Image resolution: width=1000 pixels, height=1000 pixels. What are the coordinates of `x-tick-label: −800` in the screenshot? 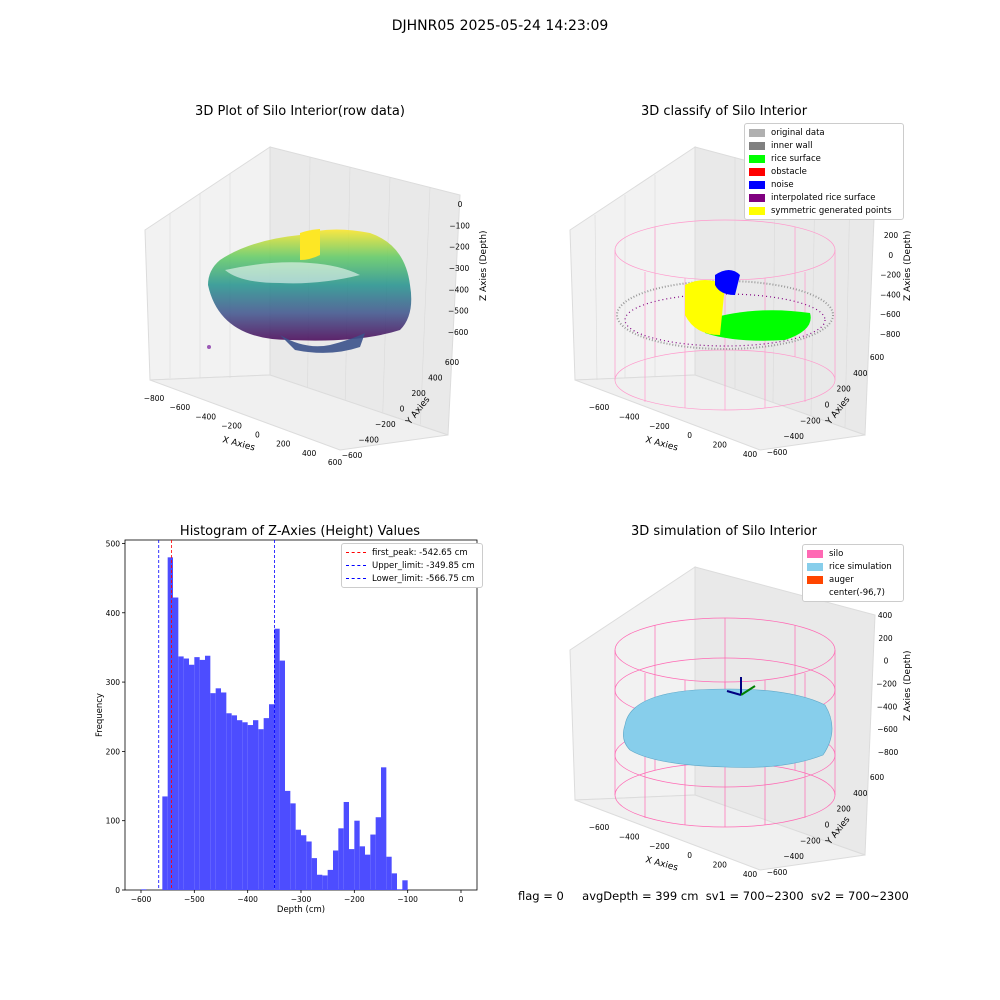 It's located at (154, 398).